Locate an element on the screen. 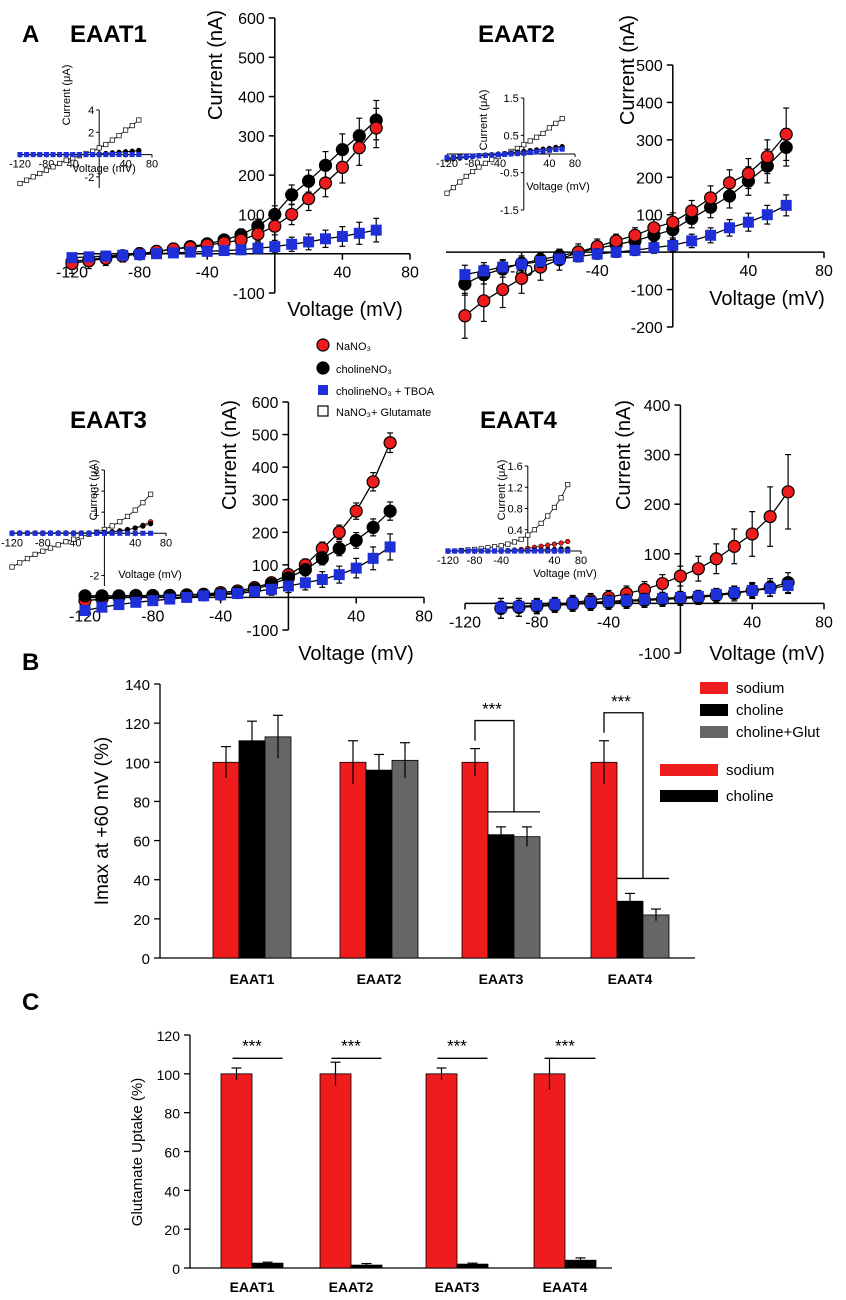  panel-label-c: C is located at coordinates (30, 1002).